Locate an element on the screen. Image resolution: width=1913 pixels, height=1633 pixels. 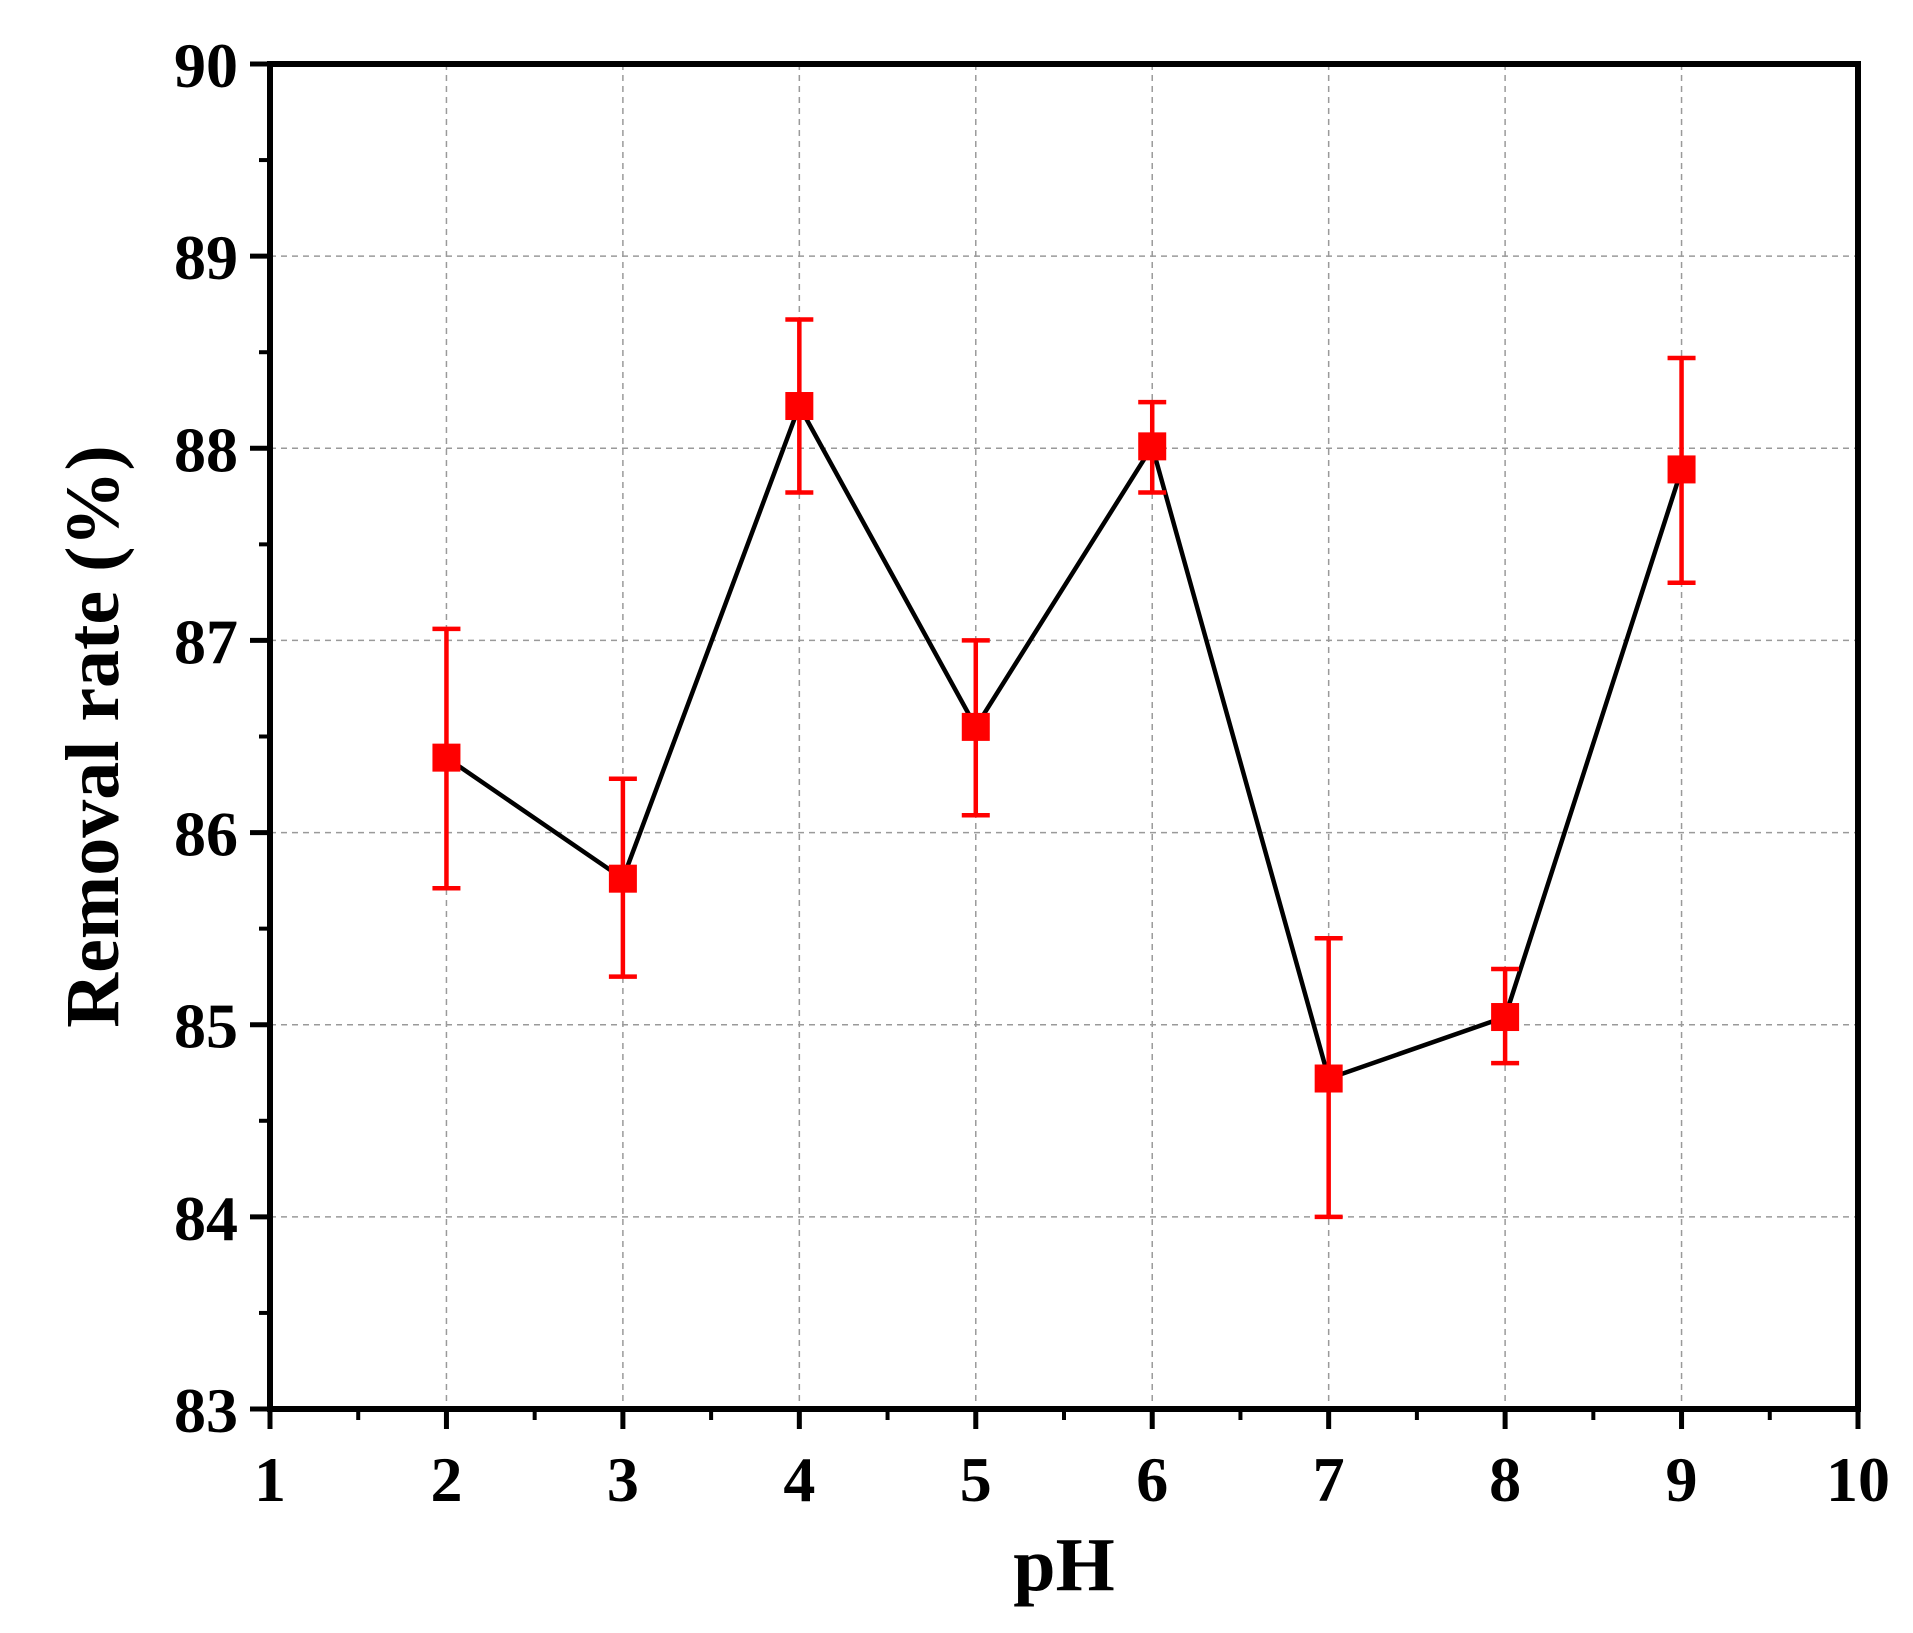
x-tick-label: 9 is located at coordinates (1682, 1479).